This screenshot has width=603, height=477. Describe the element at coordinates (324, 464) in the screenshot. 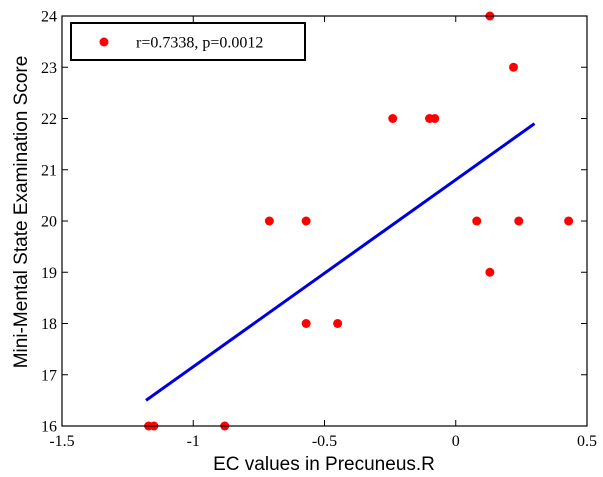

I see `x-axis-title: EC values in Precuneus.R` at that location.